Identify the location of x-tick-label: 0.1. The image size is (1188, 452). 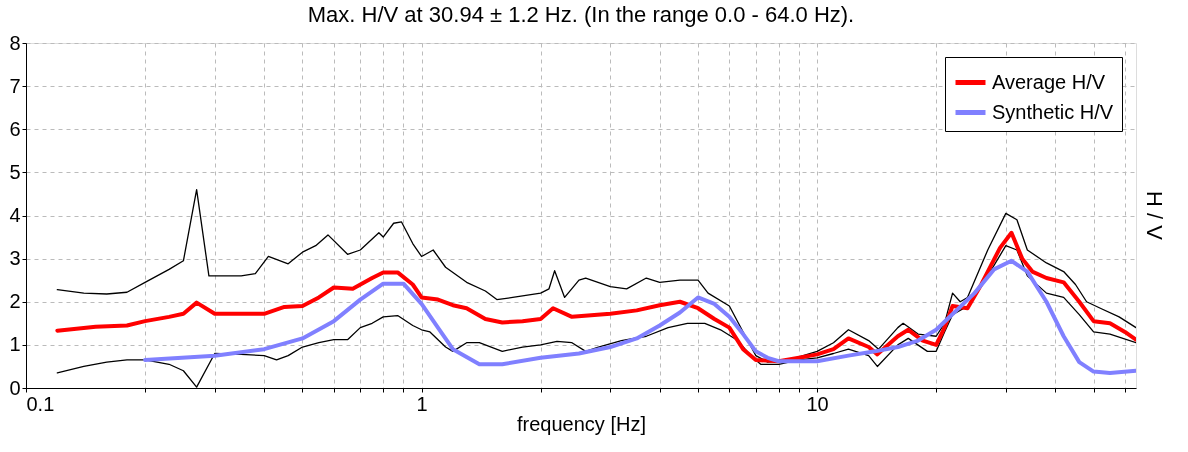
(40, 403).